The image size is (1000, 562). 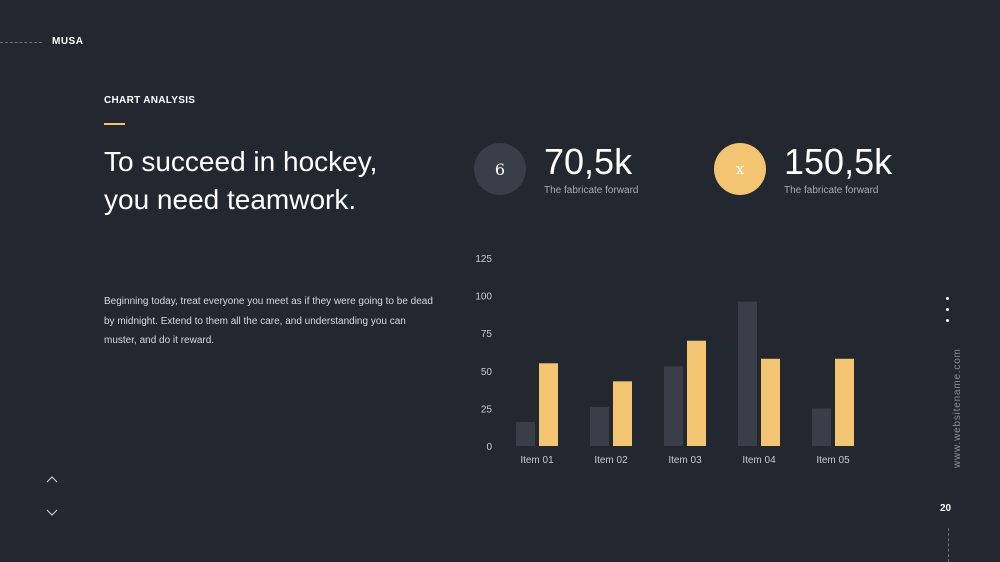 What do you see at coordinates (611, 460) in the screenshot?
I see `x-tick-label: Item 02` at bounding box center [611, 460].